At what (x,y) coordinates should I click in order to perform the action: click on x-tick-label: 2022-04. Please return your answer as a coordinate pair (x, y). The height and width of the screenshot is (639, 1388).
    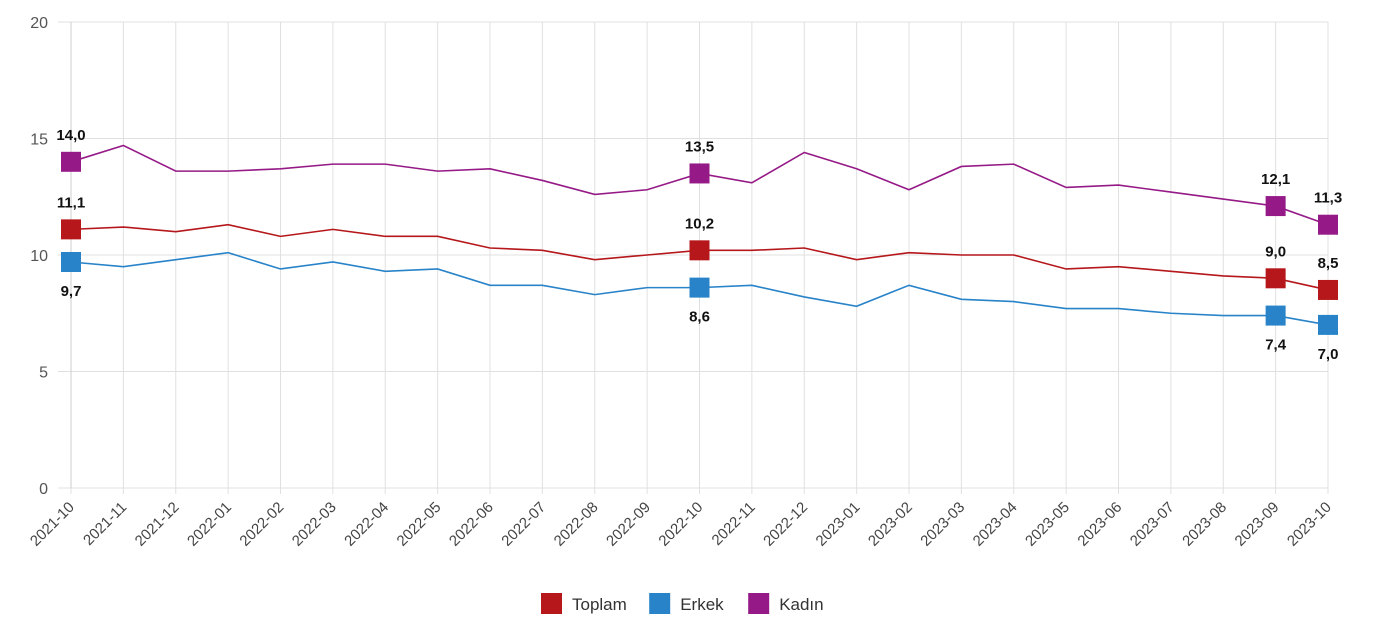
    Looking at the image, I should click on (366, 524).